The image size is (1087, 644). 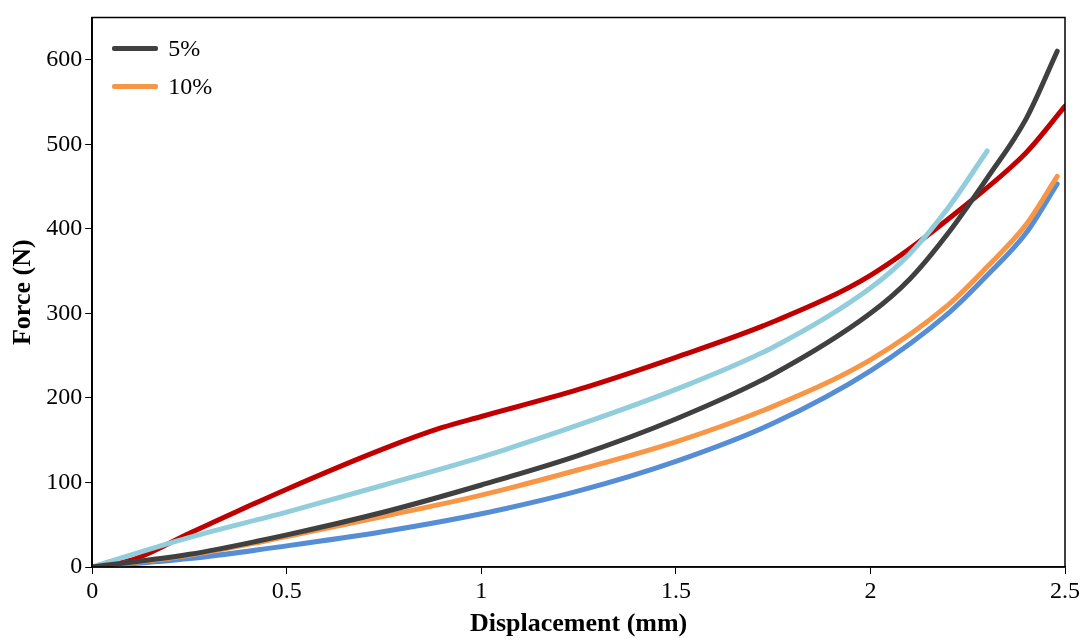 What do you see at coordinates (870, 589) in the screenshot?
I see `x-tick-label: 2` at bounding box center [870, 589].